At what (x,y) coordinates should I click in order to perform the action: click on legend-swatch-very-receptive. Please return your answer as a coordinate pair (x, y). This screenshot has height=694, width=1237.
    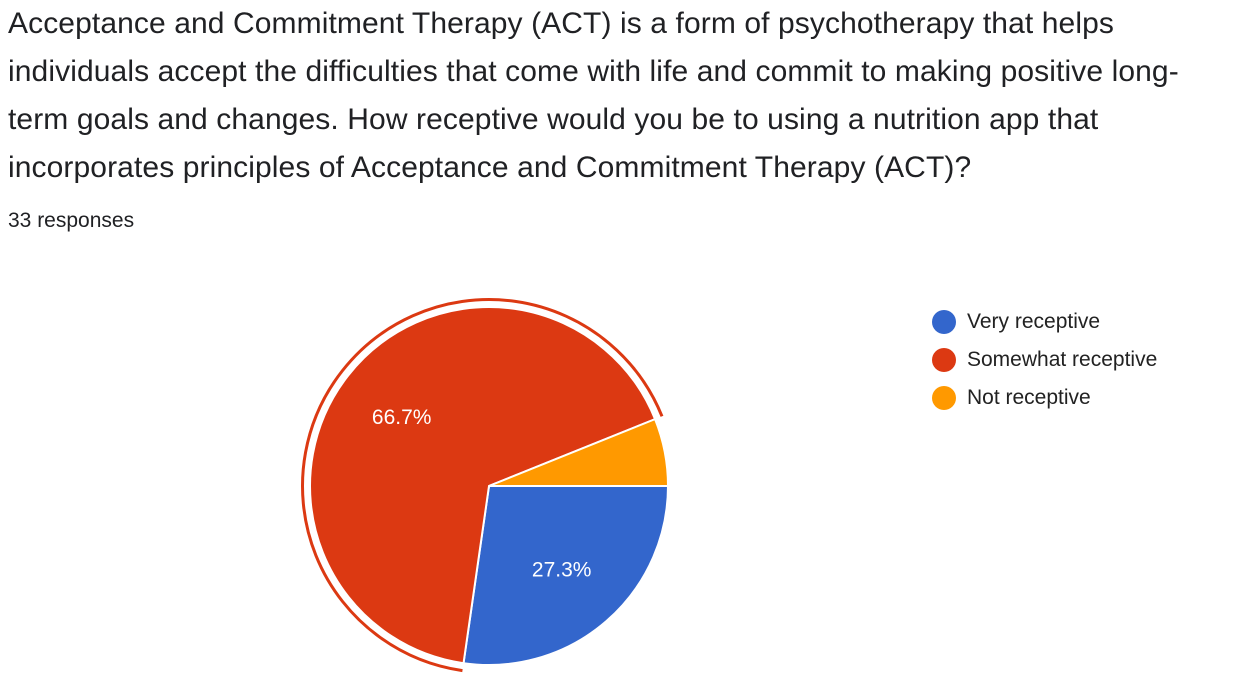
    Looking at the image, I should click on (944, 322).